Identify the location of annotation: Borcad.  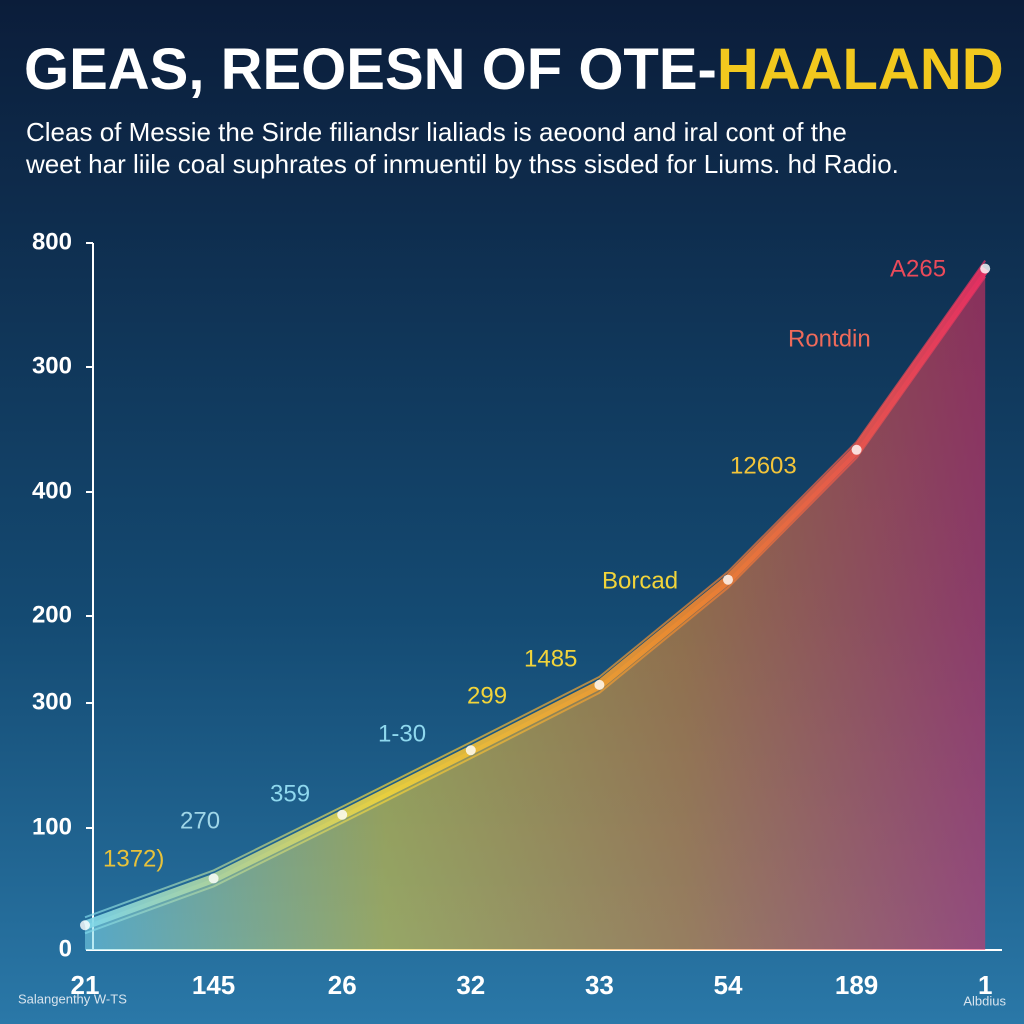
(640, 580).